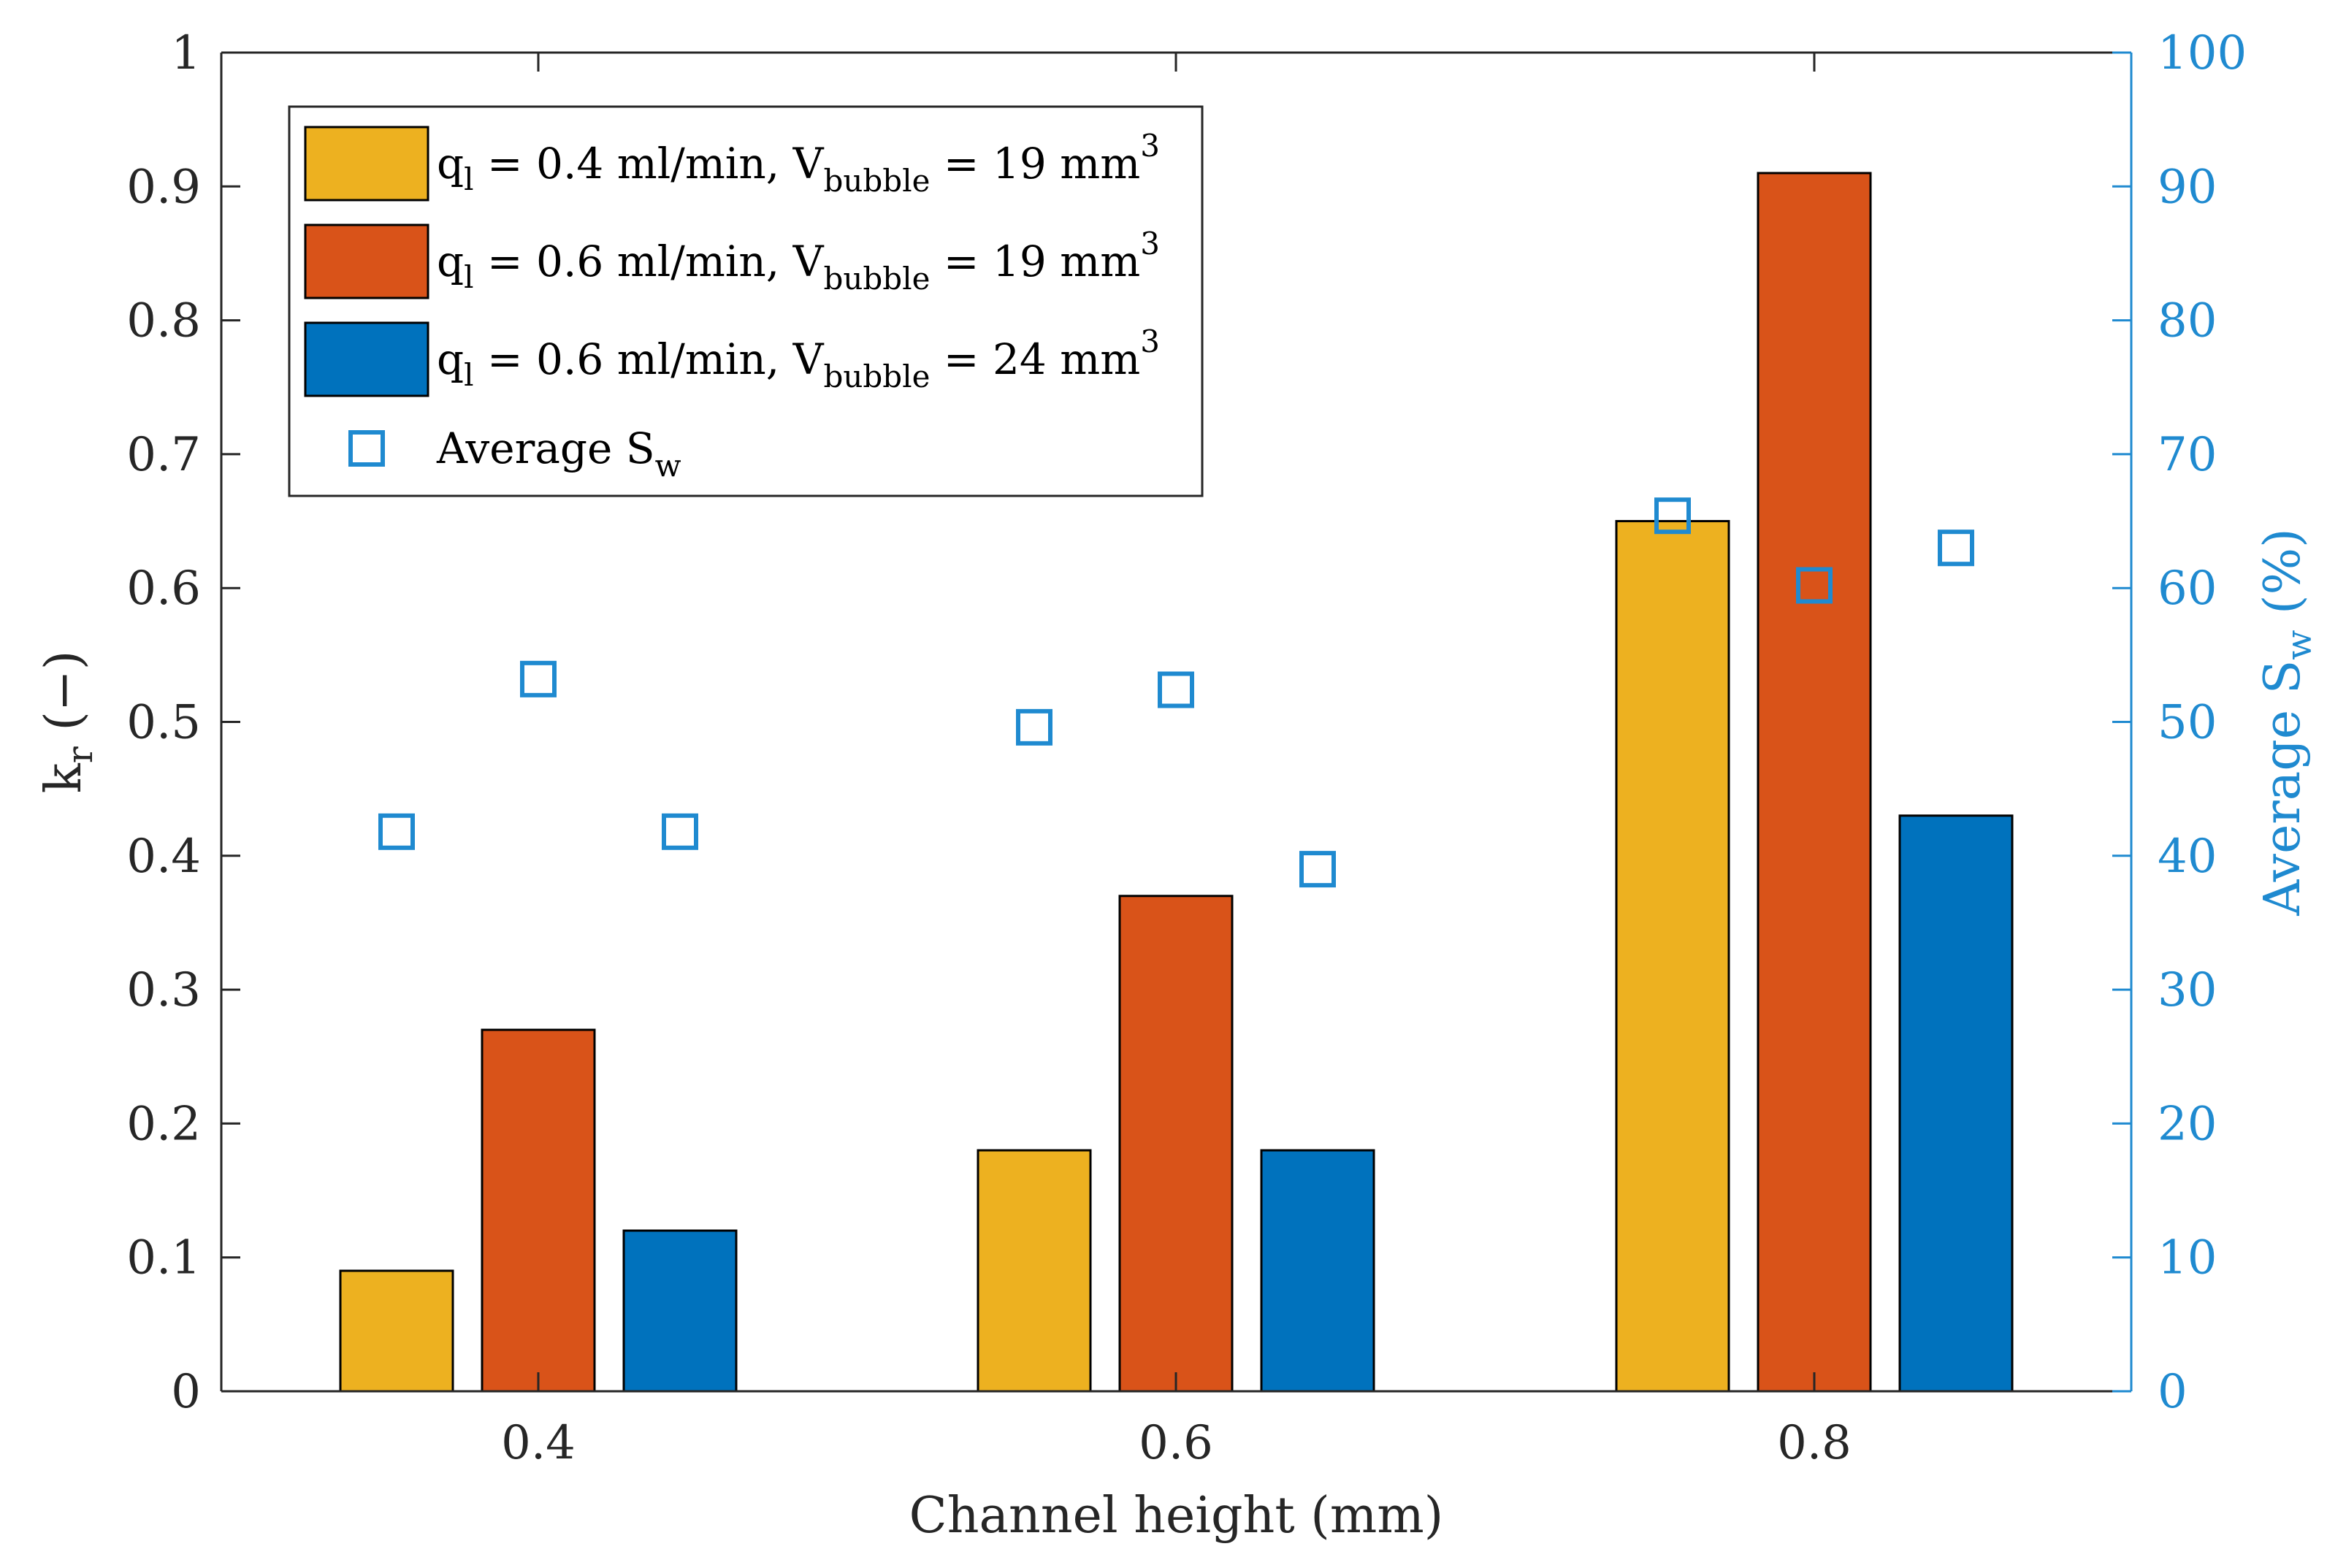 Image resolution: width=2346 pixels, height=1568 pixels. Describe the element at coordinates (1815, 782) in the screenshot. I see `bar-2-0.8` at that location.